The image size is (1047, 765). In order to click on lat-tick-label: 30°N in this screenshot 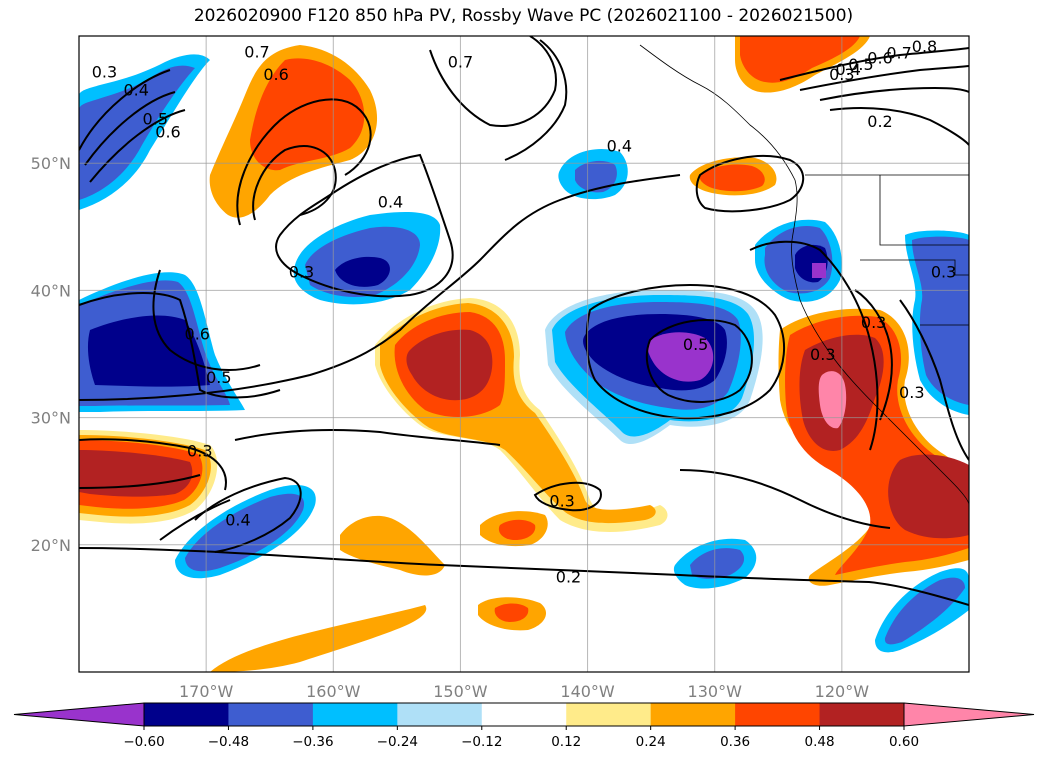, I will do `click(51, 418)`.